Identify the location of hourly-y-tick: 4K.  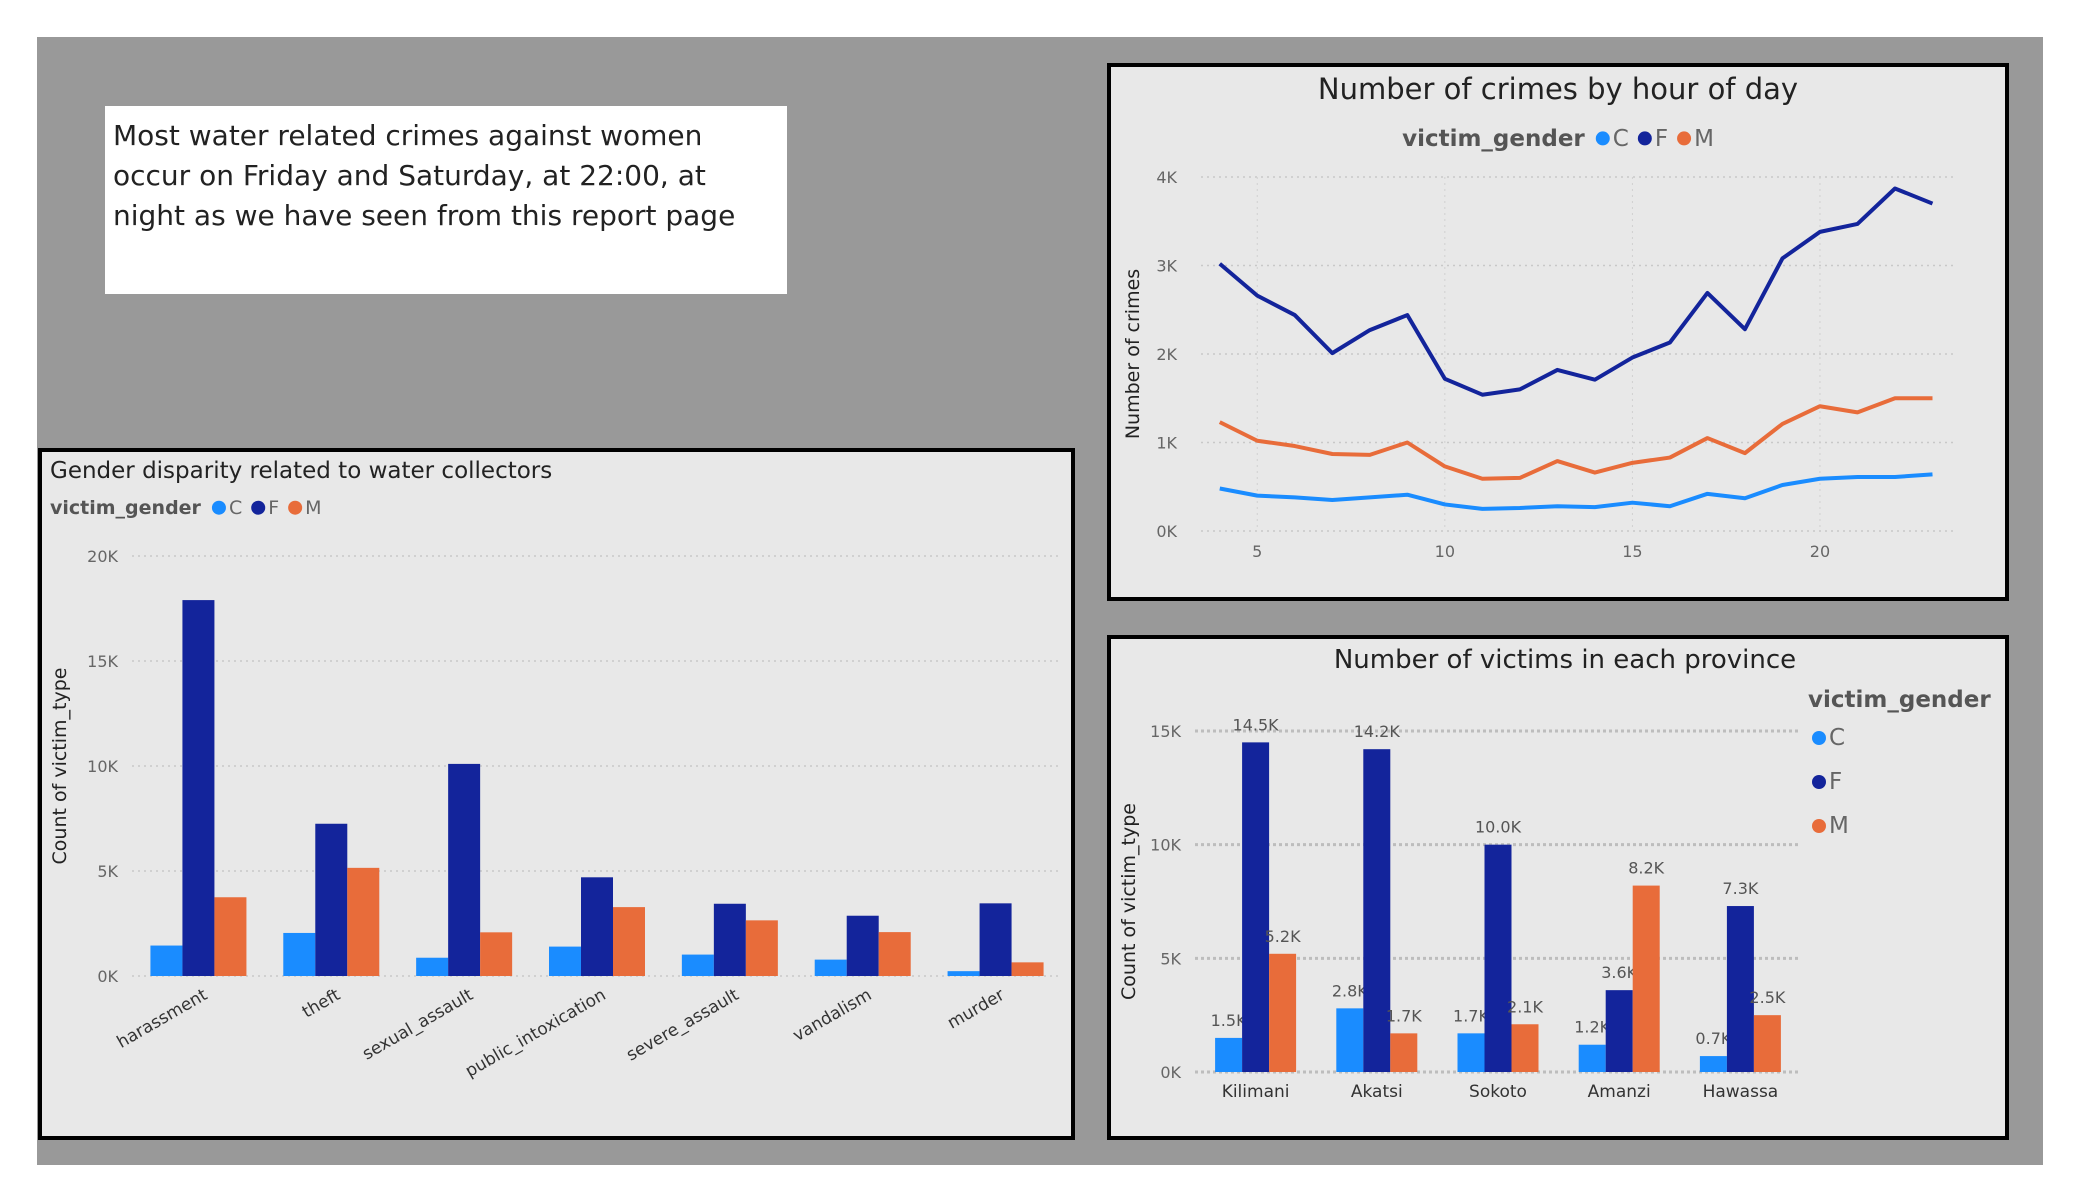
(1166, 177).